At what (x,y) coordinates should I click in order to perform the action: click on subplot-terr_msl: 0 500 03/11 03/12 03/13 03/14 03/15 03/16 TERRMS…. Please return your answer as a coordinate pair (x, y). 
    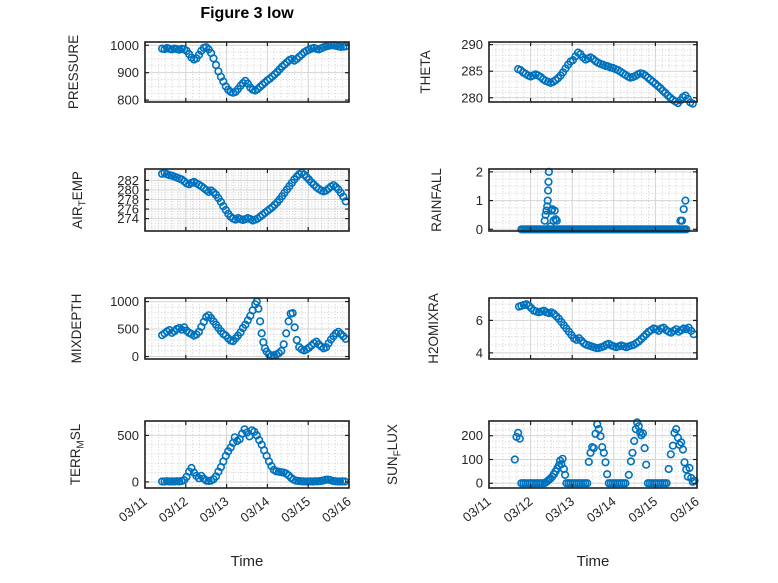
    Looking at the image, I should click on (211, 473).